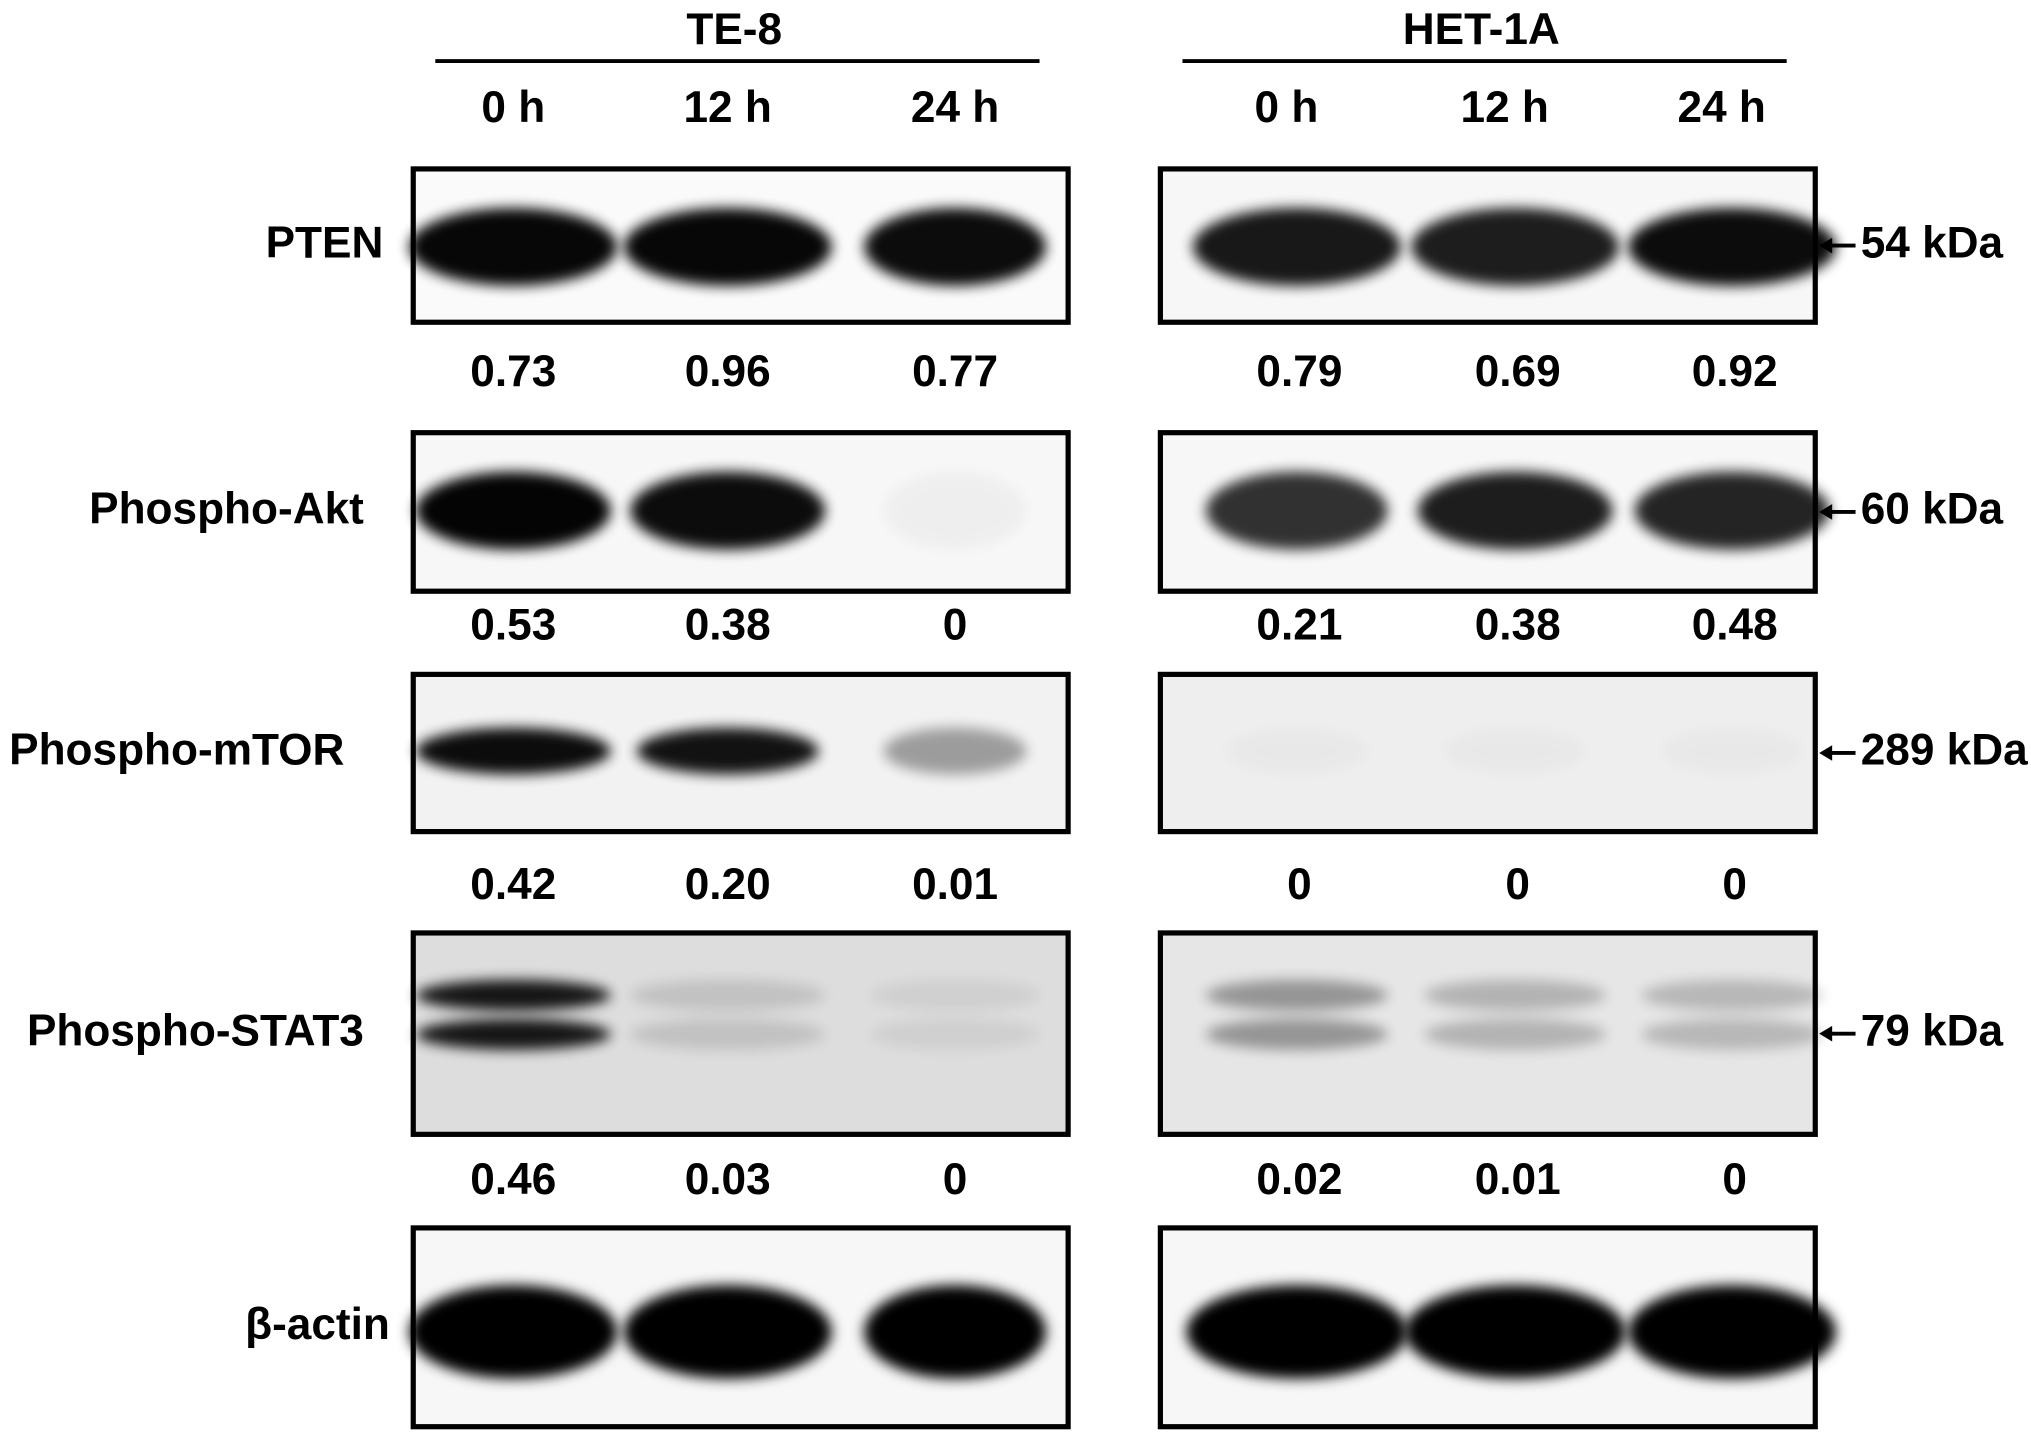 This screenshot has width=2031, height=1441. What do you see at coordinates (734, 29) in the screenshot?
I see `group-label: TE-8` at bounding box center [734, 29].